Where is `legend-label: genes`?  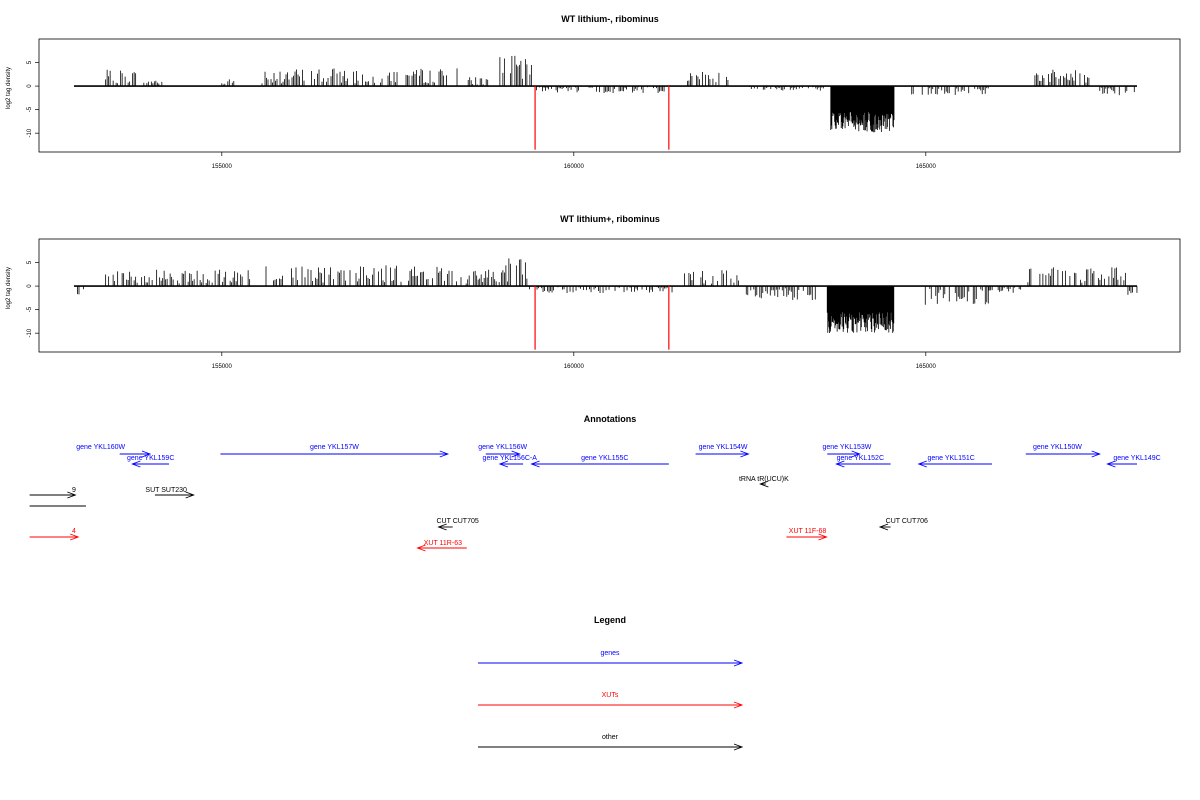
legend-label: genes is located at coordinates (610, 653).